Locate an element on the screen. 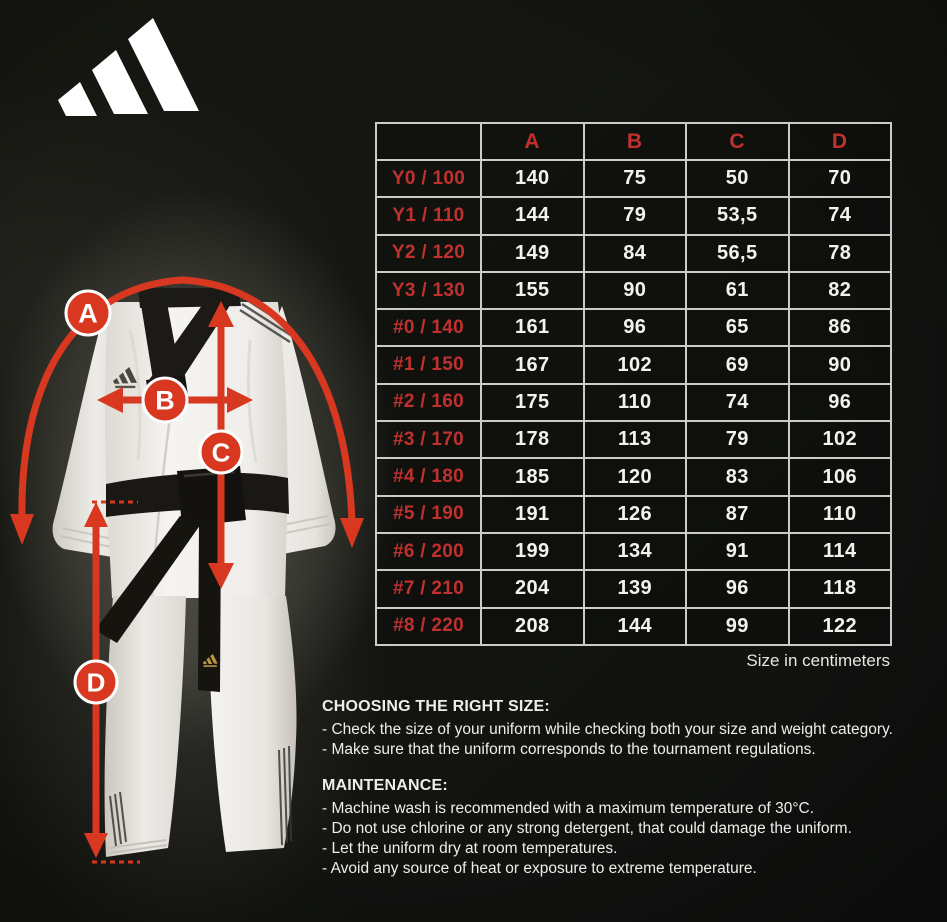  jacket-body is located at coordinates (196, 450).